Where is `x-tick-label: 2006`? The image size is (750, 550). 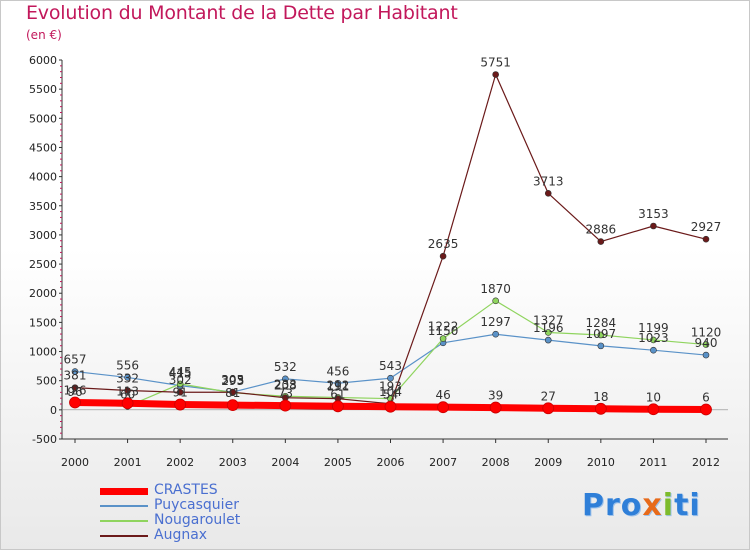
x-tick-label: 2006 is located at coordinates (391, 462).